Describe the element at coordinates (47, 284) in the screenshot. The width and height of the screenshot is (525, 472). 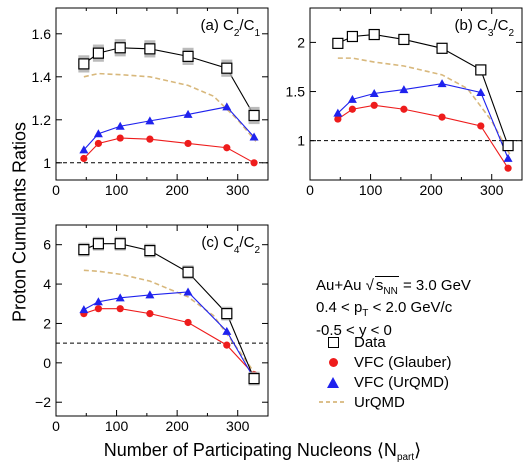
I see `y-tick-label: 4` at that location.